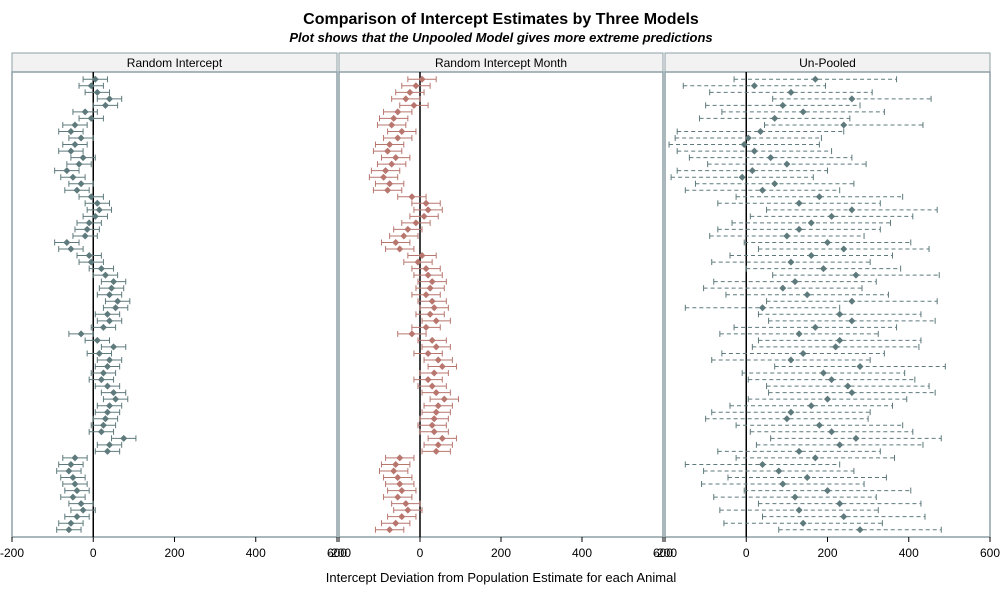 This screenshot has height=596, width=1002. What do you see at coordinates (12, 553) in the screenshot?
I see `x-tick-label: -200` at bounding box center [12, 553].